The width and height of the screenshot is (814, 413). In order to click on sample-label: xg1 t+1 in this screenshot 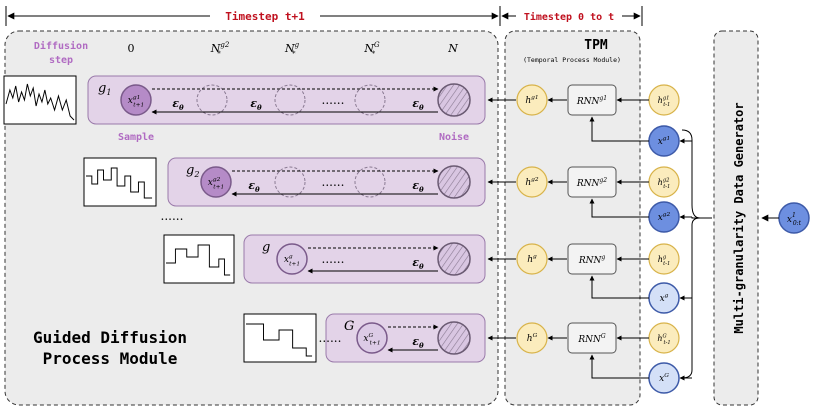, I will do `click(136, 102)`.